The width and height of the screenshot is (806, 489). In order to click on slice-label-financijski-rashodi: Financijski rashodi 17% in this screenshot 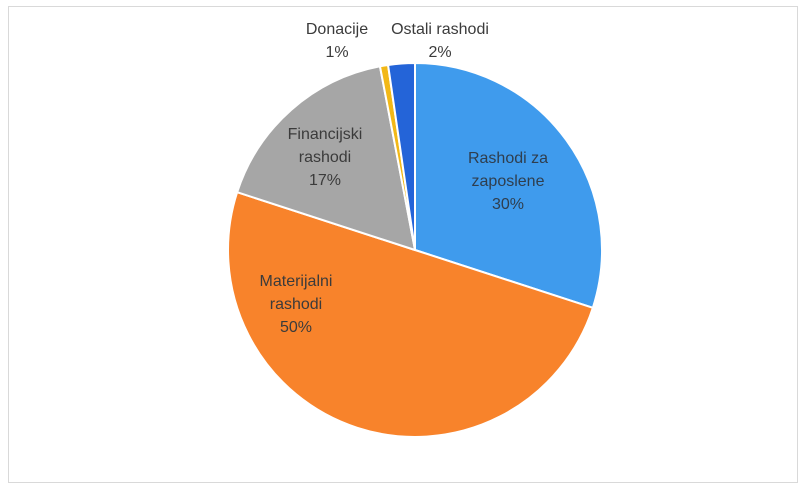, I will do `click(325, 157)`.